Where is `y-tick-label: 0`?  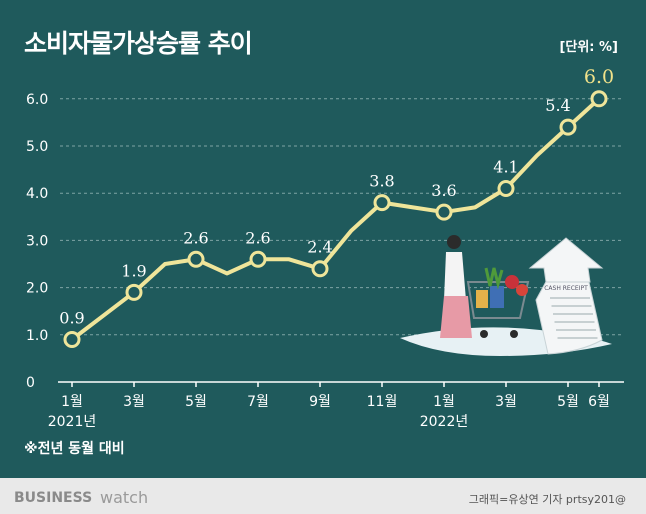
y-tick-label: 0 is located at coordinates (30, 383).